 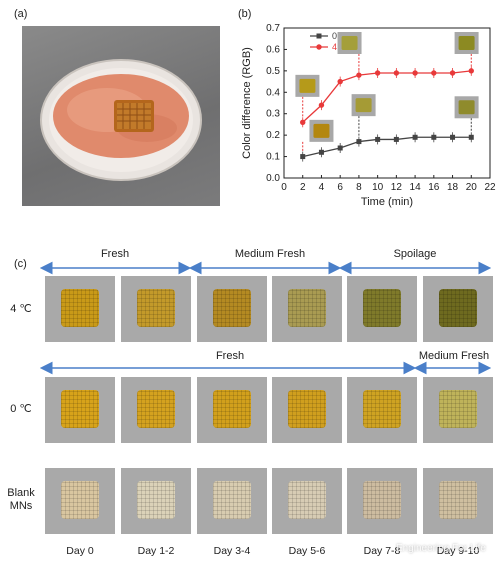 What do you see at coordinates (416, 187) in the screenshot?
I see `x-tick-label: 14` at bounding box center [416, 187].